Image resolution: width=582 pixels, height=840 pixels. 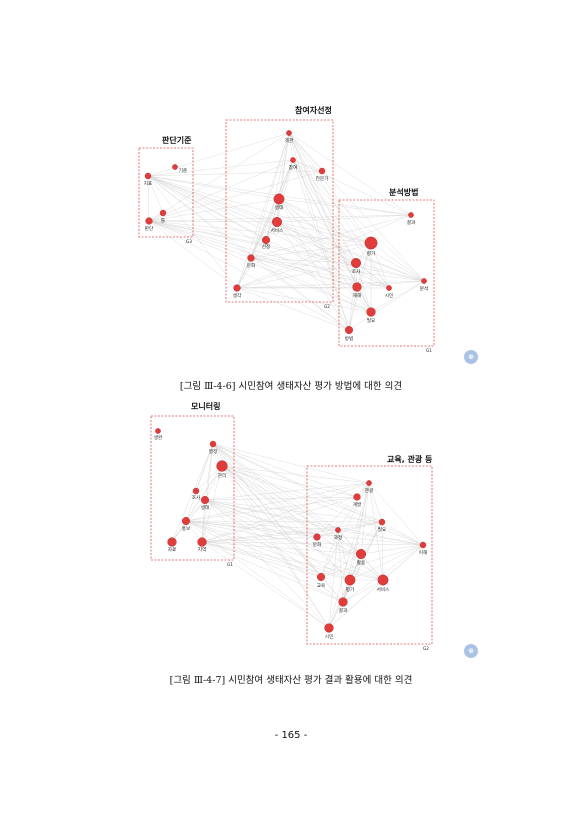 I want to click on node-label: 서비스, so click(x=383, y=589).